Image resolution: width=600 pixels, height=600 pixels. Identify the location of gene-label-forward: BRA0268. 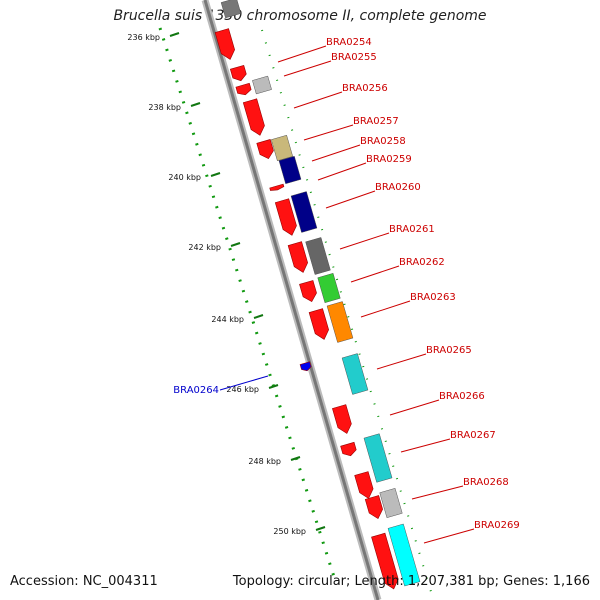
(486, 482).